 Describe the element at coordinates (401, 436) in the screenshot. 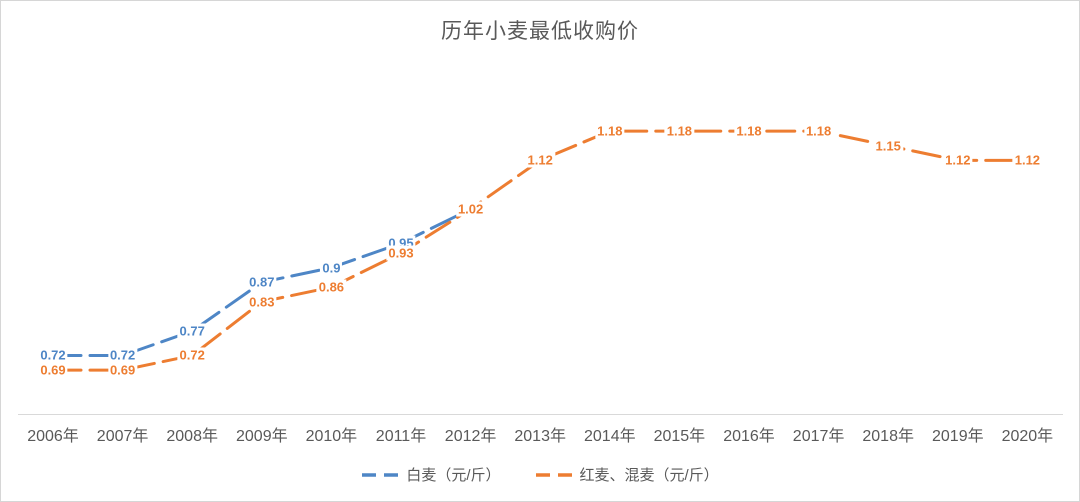

I see `x-axis-label: 2011年` at that location.